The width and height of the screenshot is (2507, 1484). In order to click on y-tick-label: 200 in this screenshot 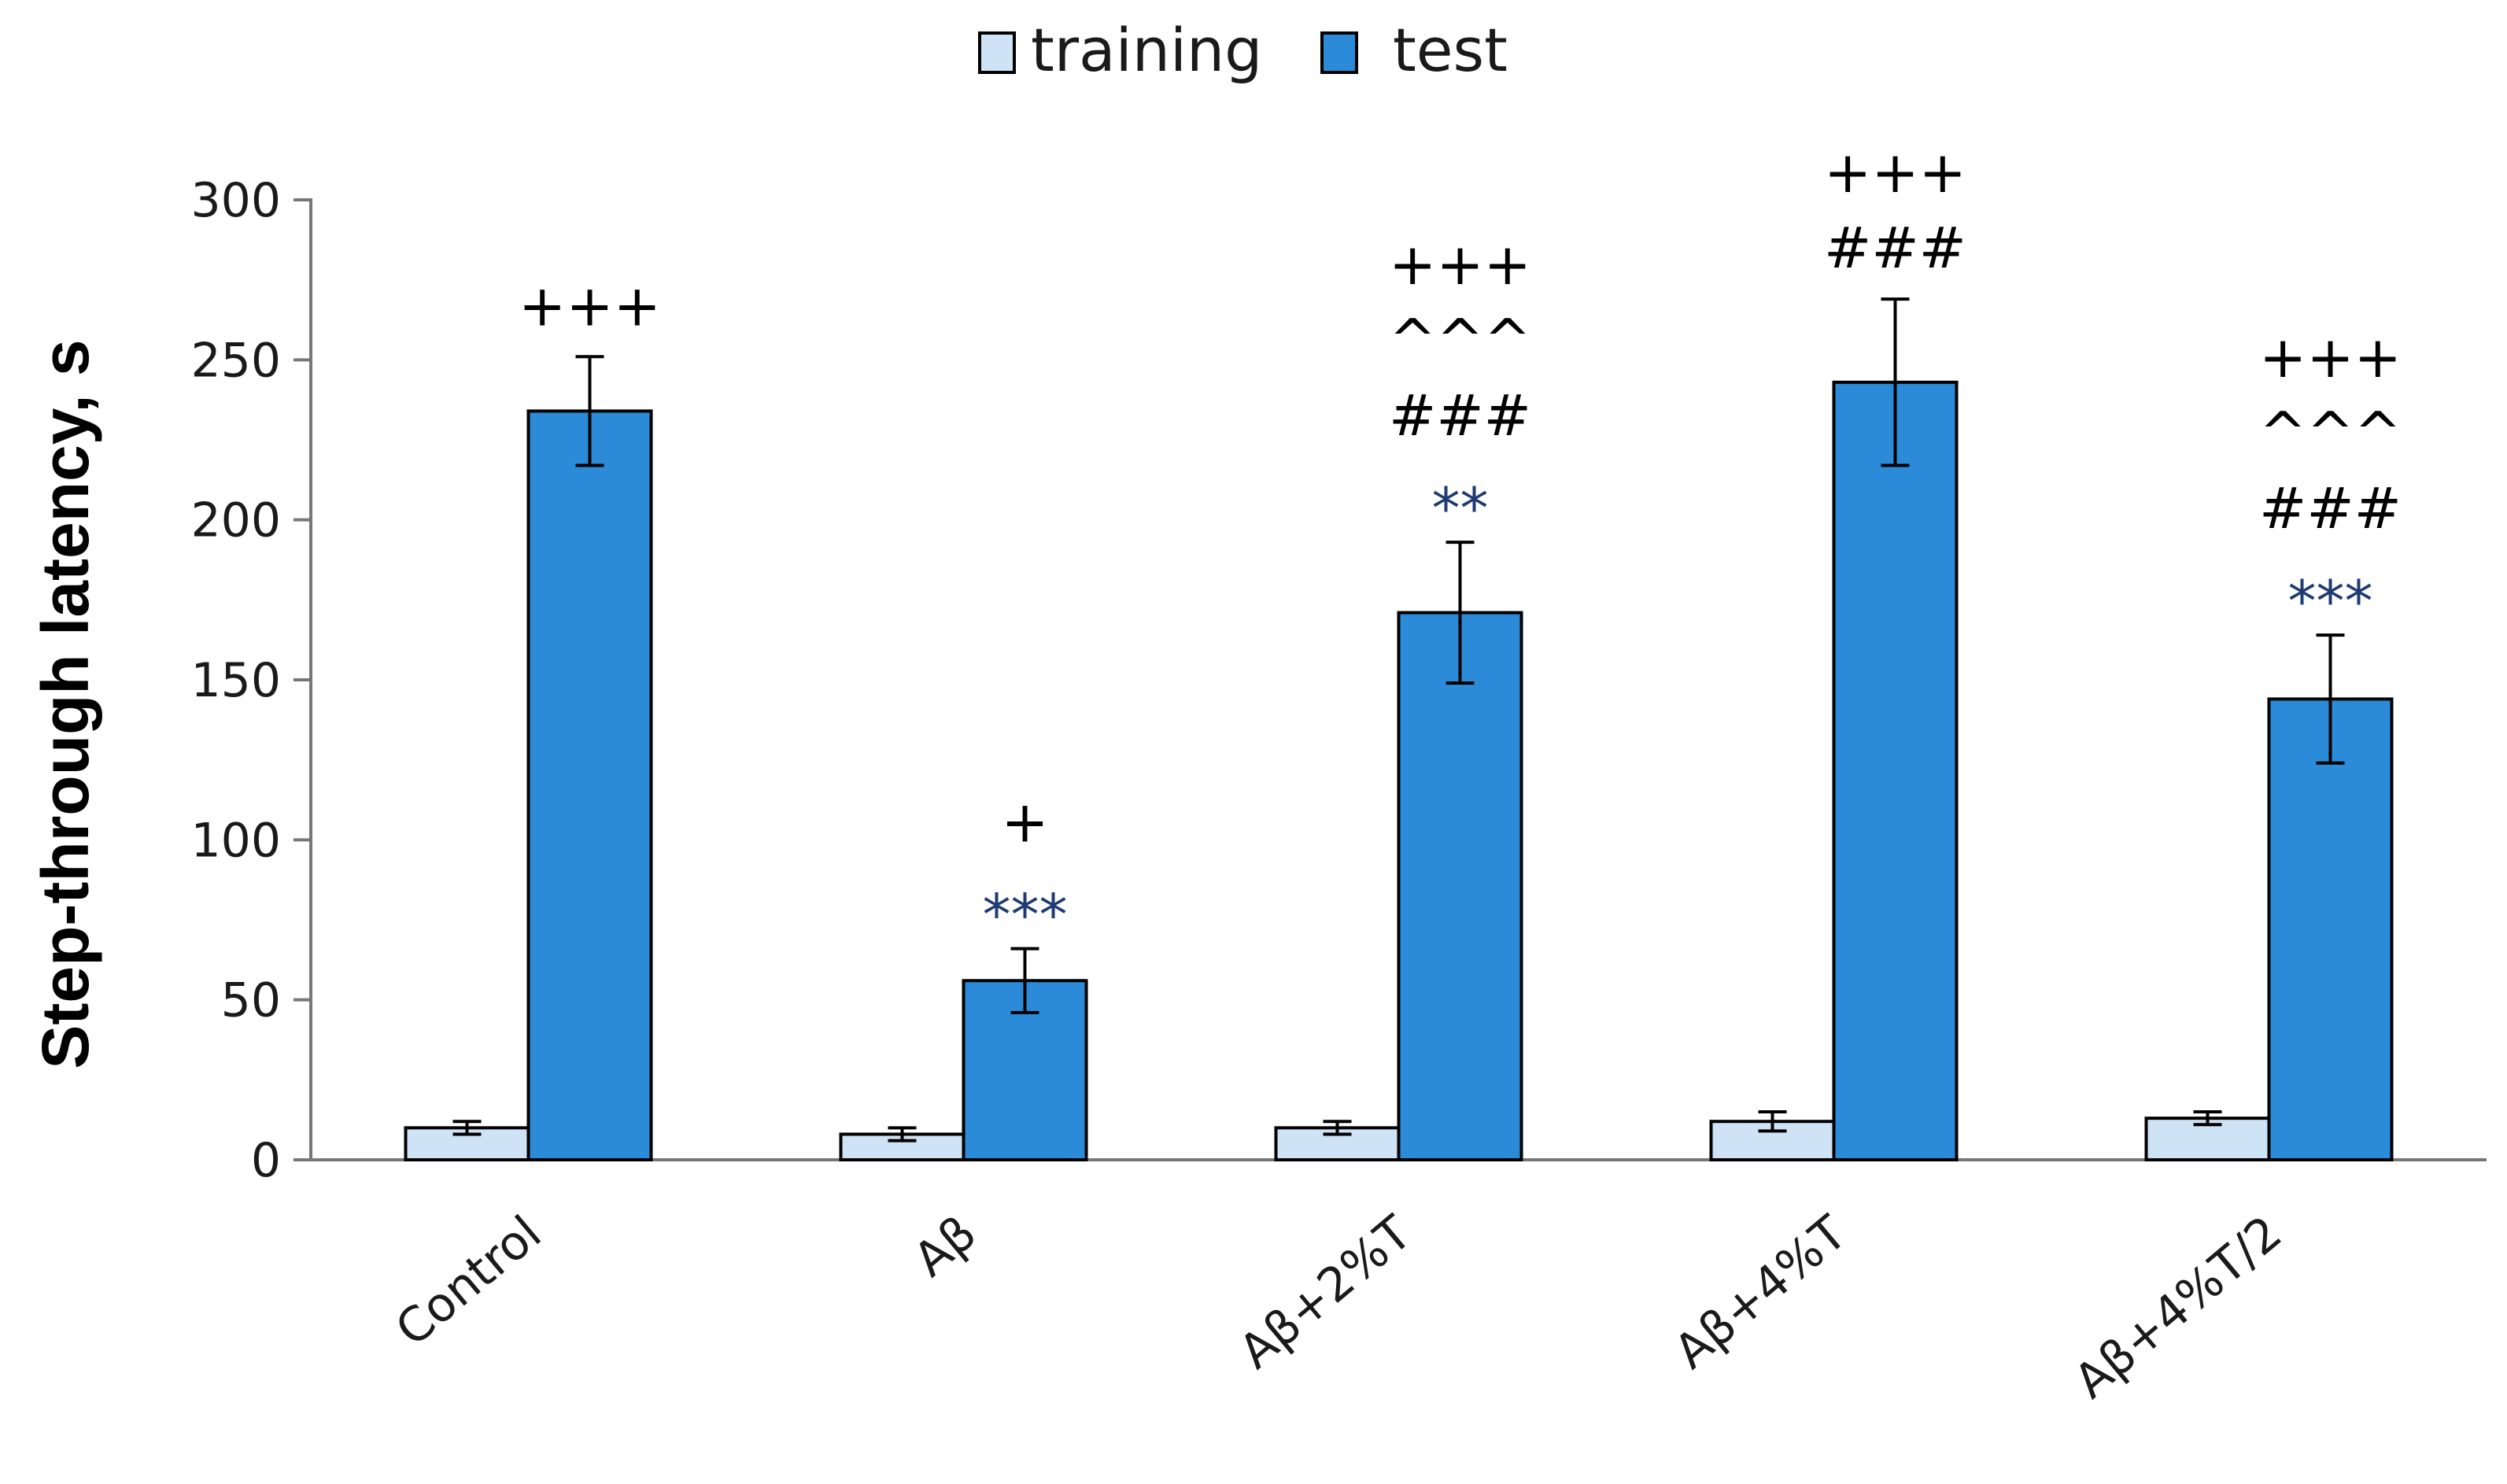, I will do `click(235, 520)`.